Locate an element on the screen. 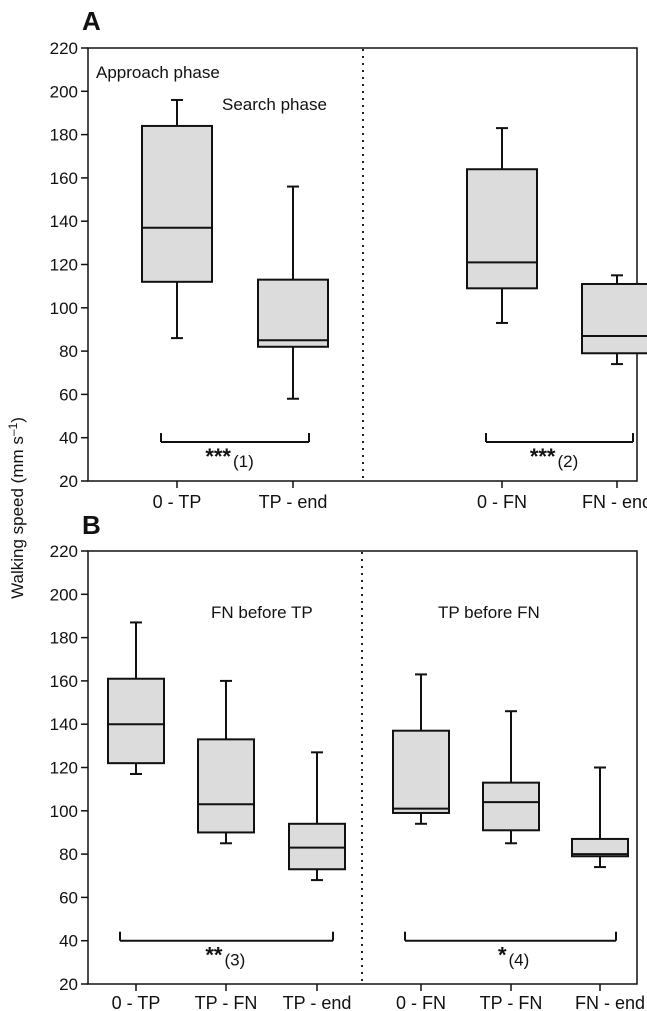 The height and width of the screenshot is (1011, 647). panel-a-letter: A is located at coordinates (91, 21).